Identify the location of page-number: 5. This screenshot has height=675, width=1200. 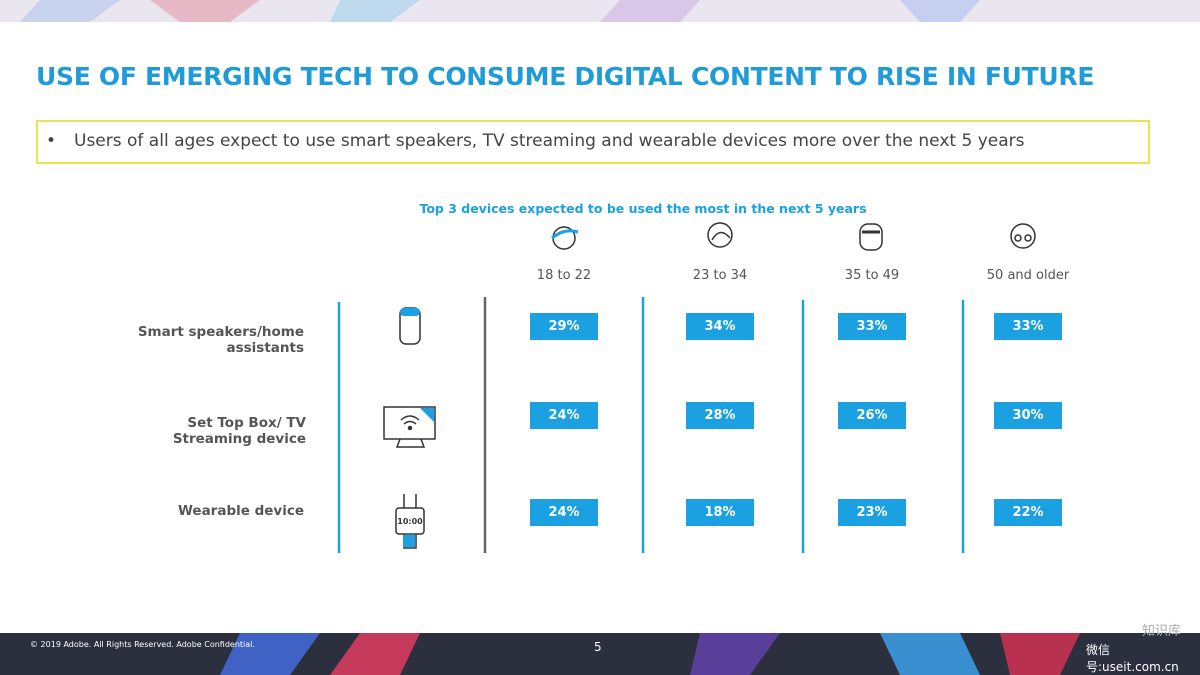
(598, 647).